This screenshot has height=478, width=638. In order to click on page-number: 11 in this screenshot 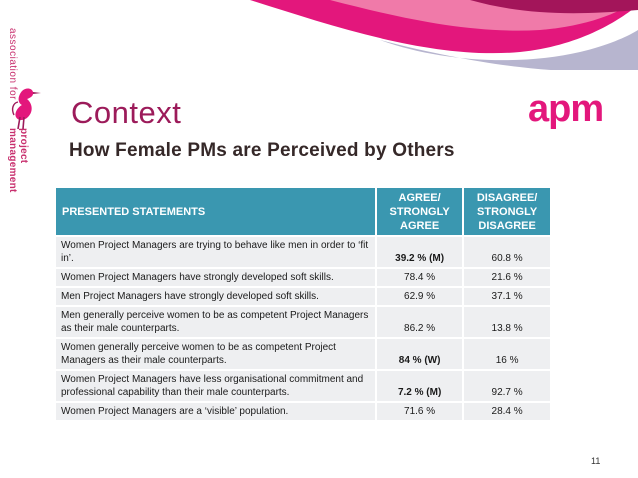, I will do `click(596, 461)`.